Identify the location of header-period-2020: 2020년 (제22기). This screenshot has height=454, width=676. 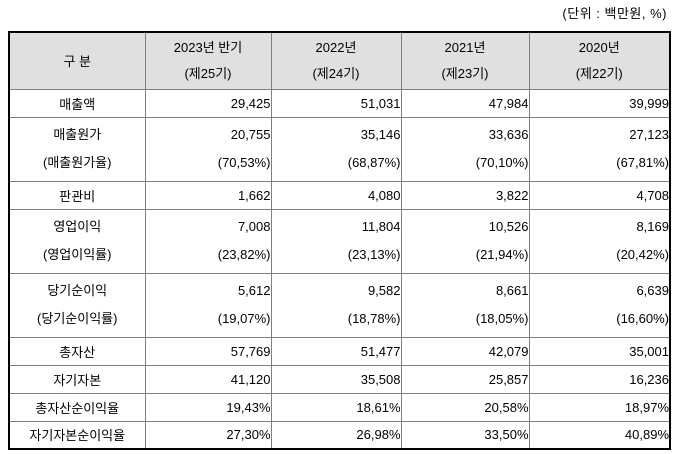
(599, 60).